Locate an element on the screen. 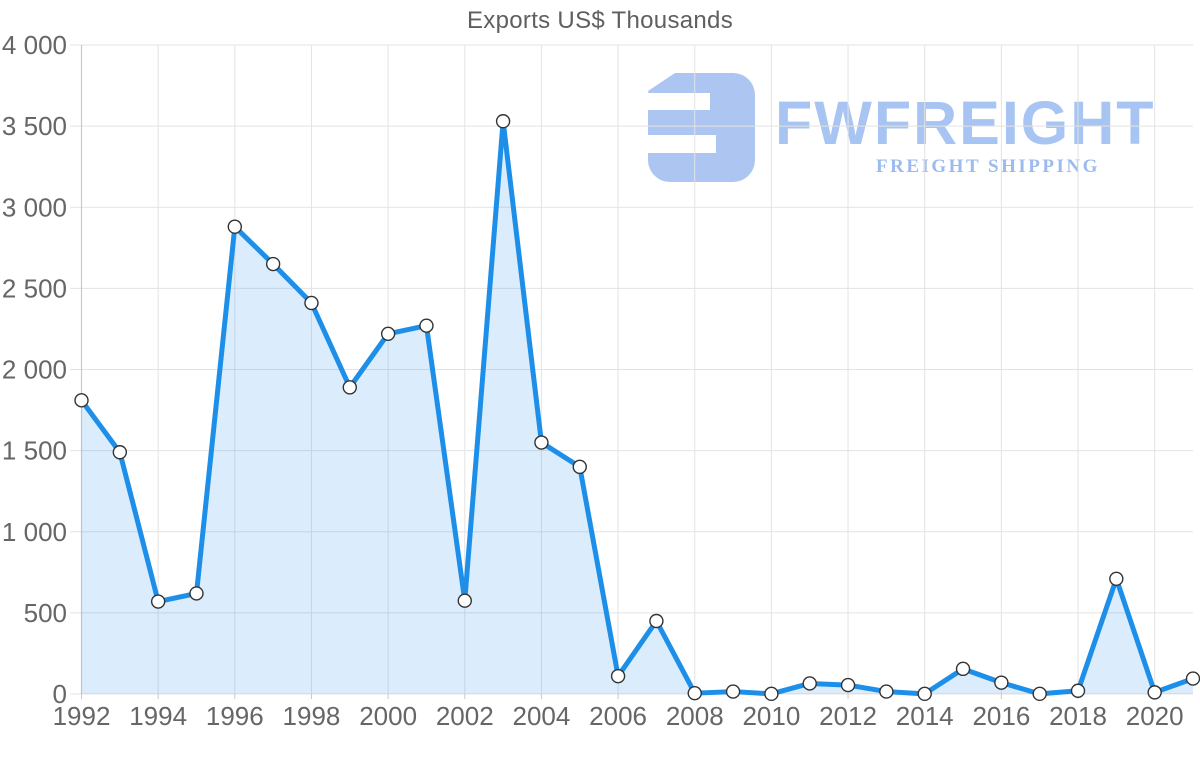 This screenshot has height=763, width=1200. data-point-2000 is located at coordinates (388, 334).